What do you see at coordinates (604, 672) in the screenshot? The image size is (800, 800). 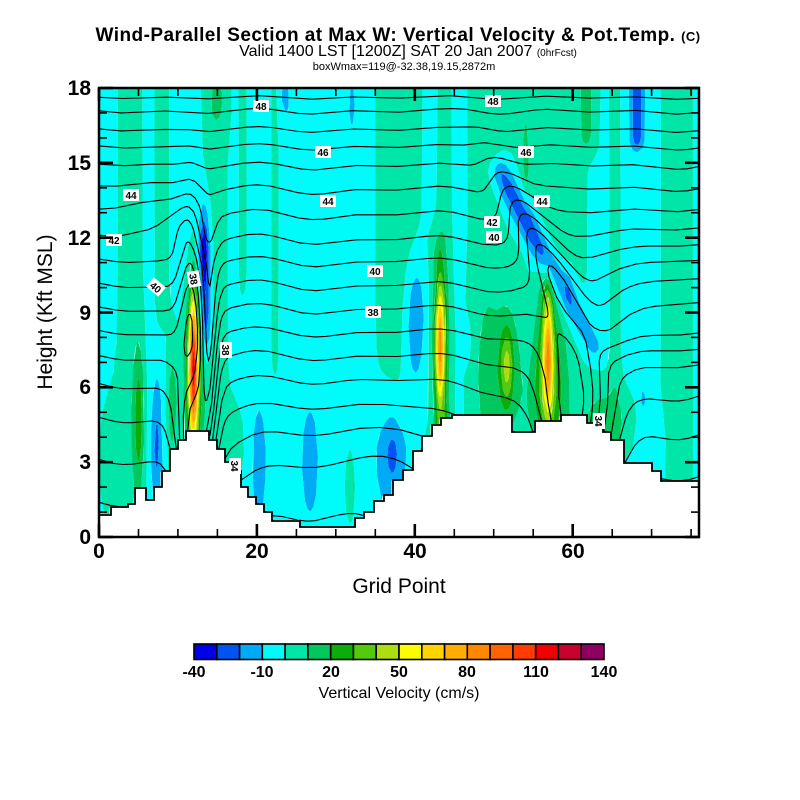 I see `svg-text: 140` at bounding box center [604, 672].